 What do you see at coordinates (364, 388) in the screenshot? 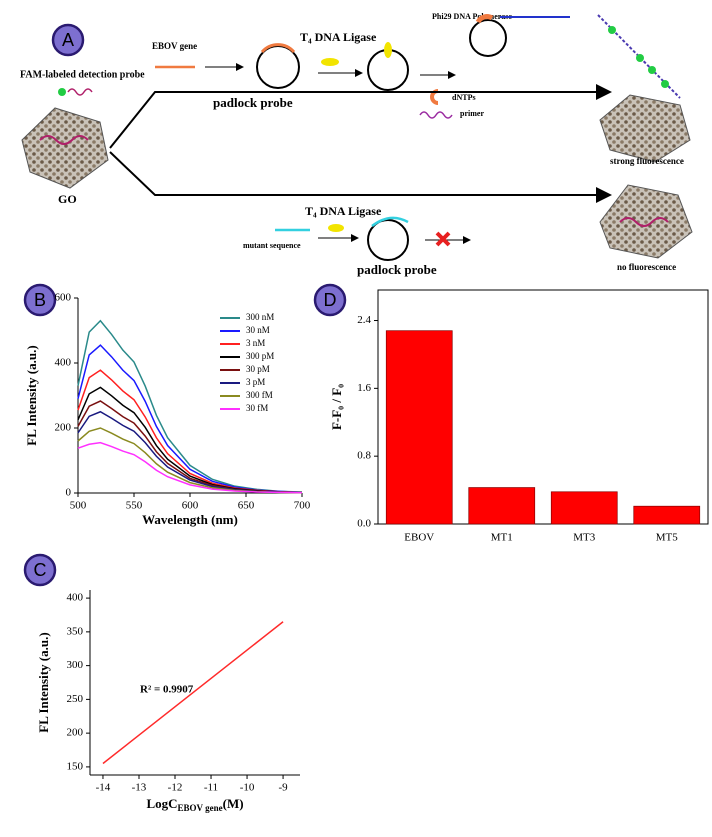
I see `y-tick-label: 1.6` at bounding box center [364, 388].